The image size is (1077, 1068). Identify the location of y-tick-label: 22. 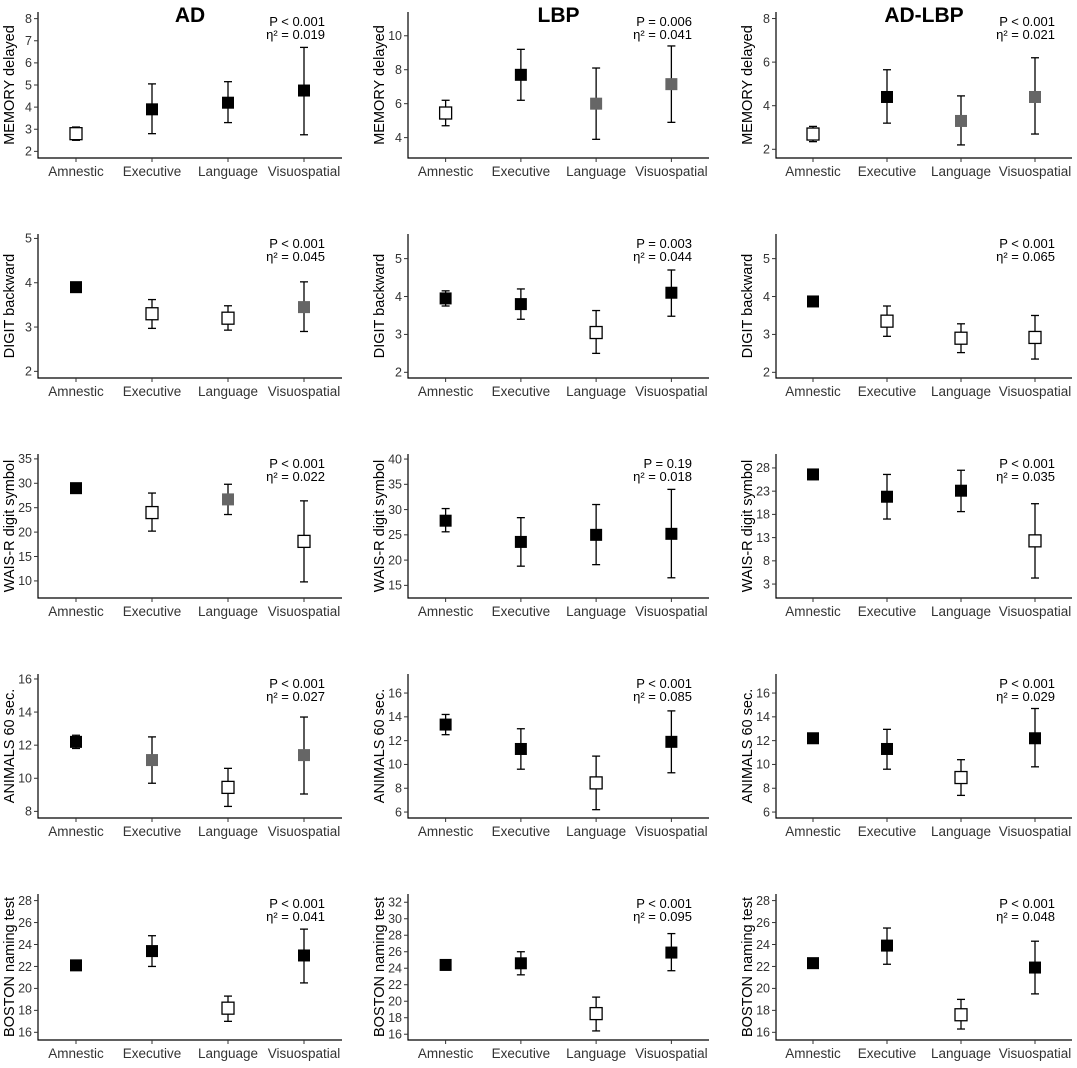
(25, 967).